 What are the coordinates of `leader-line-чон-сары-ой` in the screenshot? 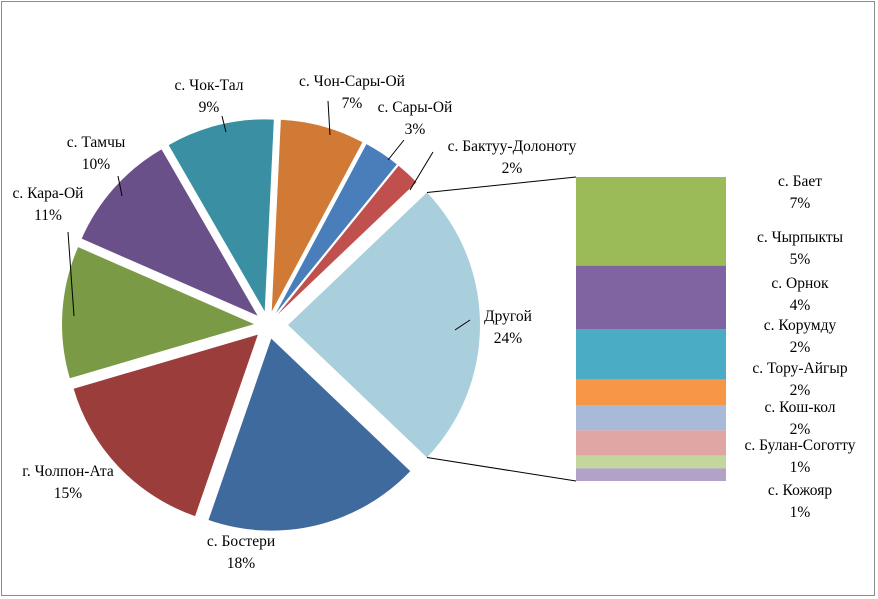 It's located at (329, 118).